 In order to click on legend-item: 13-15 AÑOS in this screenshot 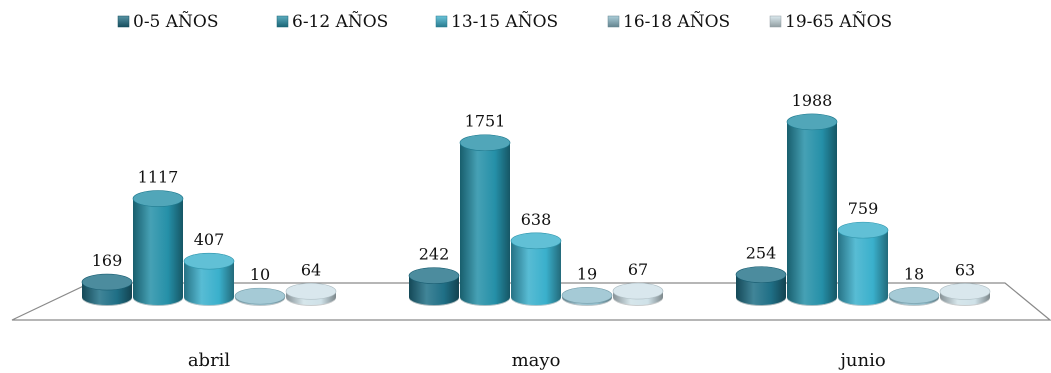, I will do `click(496, 21)`.